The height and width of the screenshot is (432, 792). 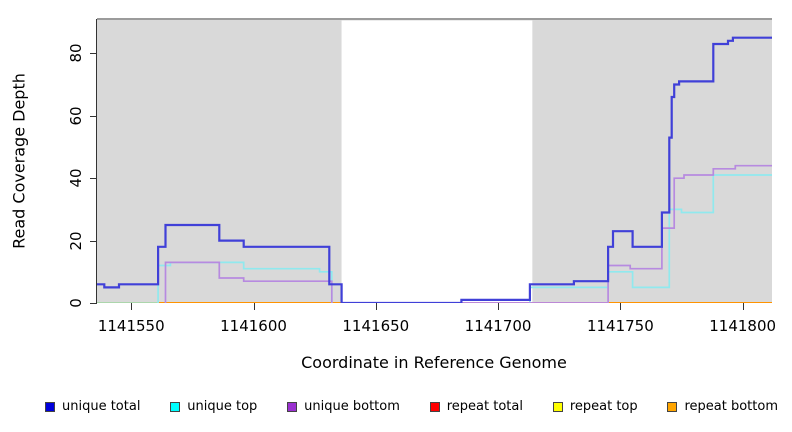 What do you see at coordinates (131, 326) in the screenshot?
I see `x-tick-label: 1141550` at bounding box center [131, 326].